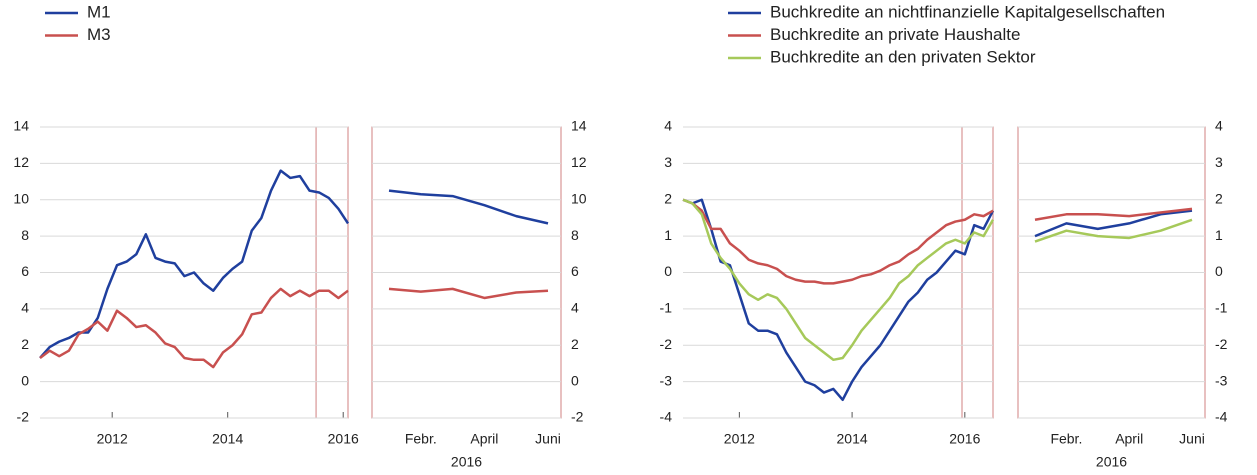 The width and height of the screenshot is (1257, 475). Describe the element at coordinates (99, 11) in the screenshot. I see `legend-label: M1` at that location.